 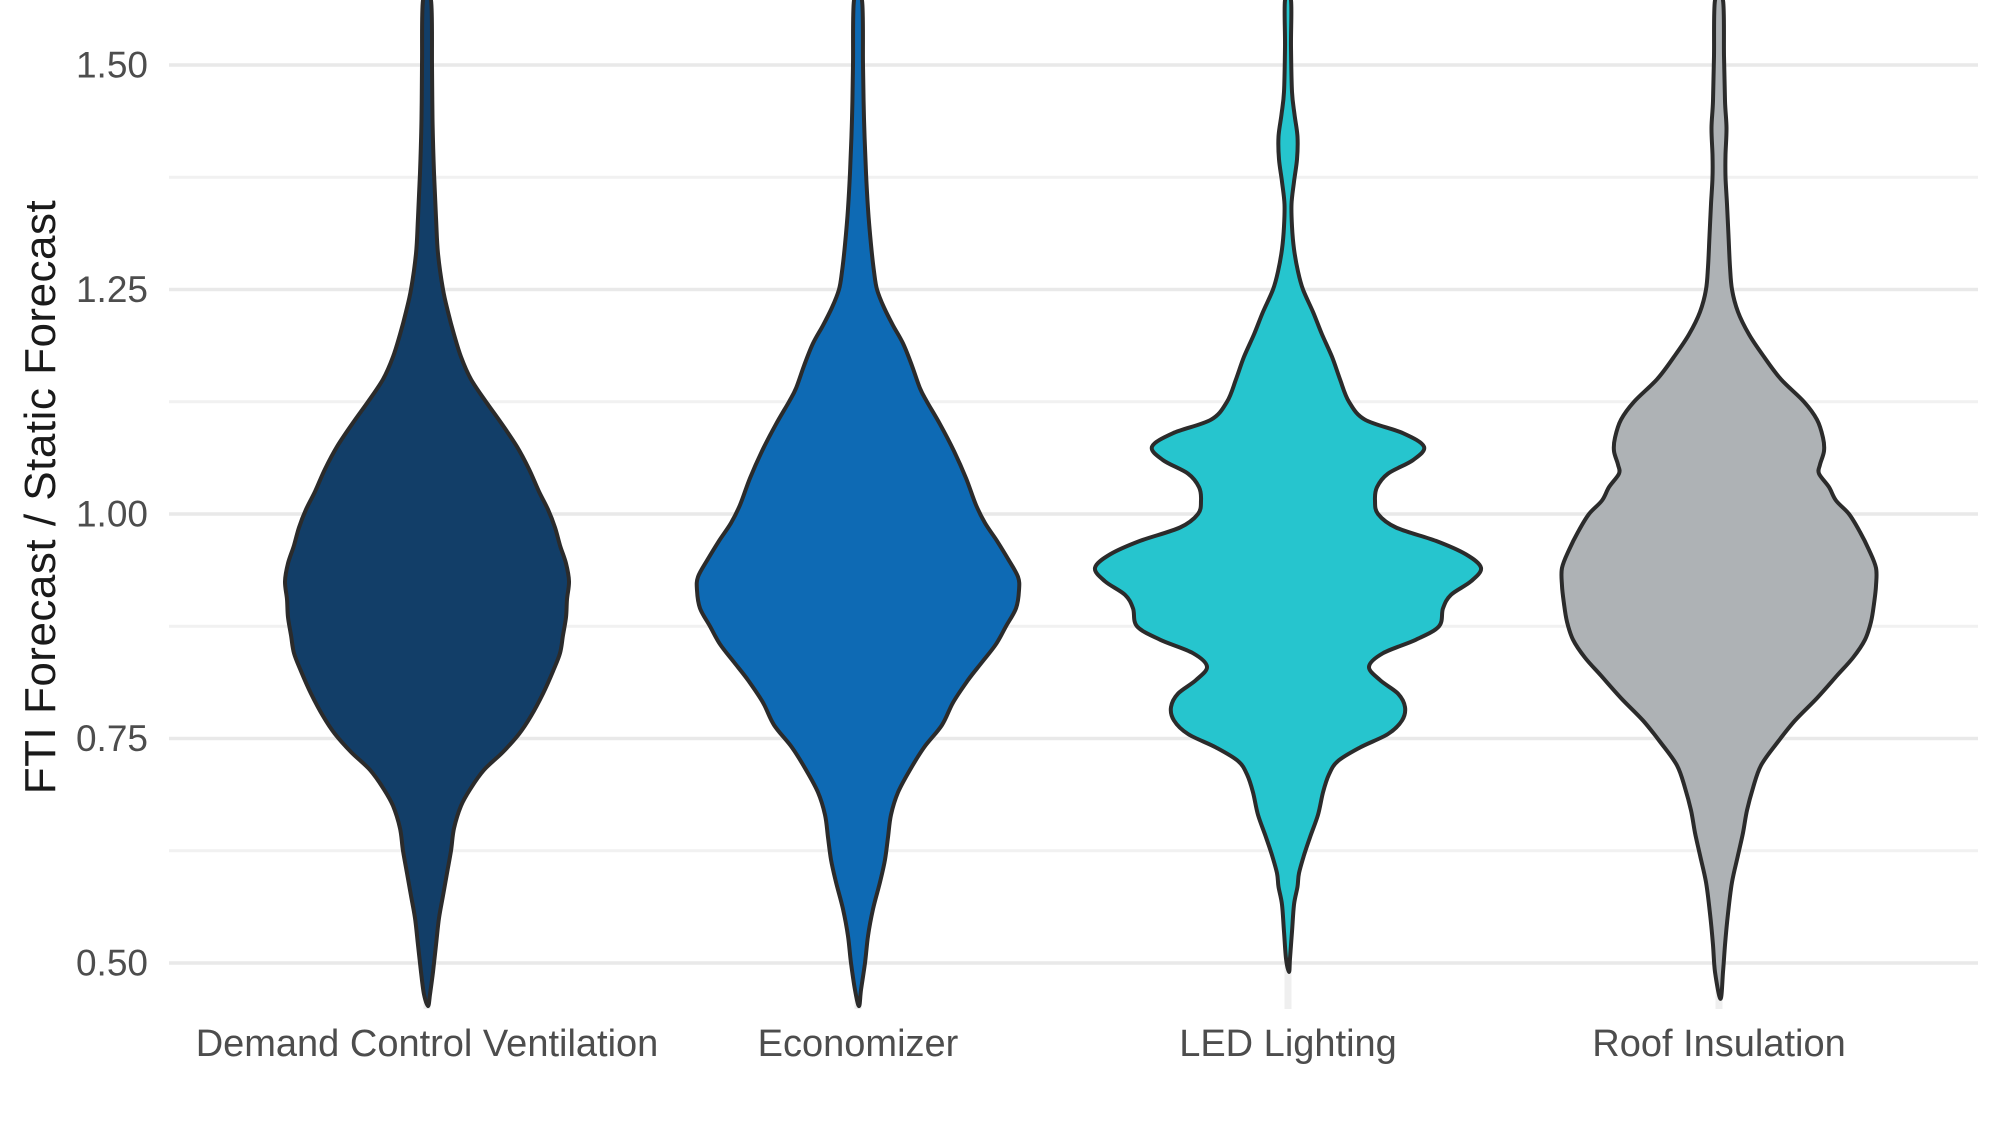 What do you see at coordinates (112, 514) in the screenshot?
I see `y-tick-label-1.00: 1.00` at bounding box center [112, 514].